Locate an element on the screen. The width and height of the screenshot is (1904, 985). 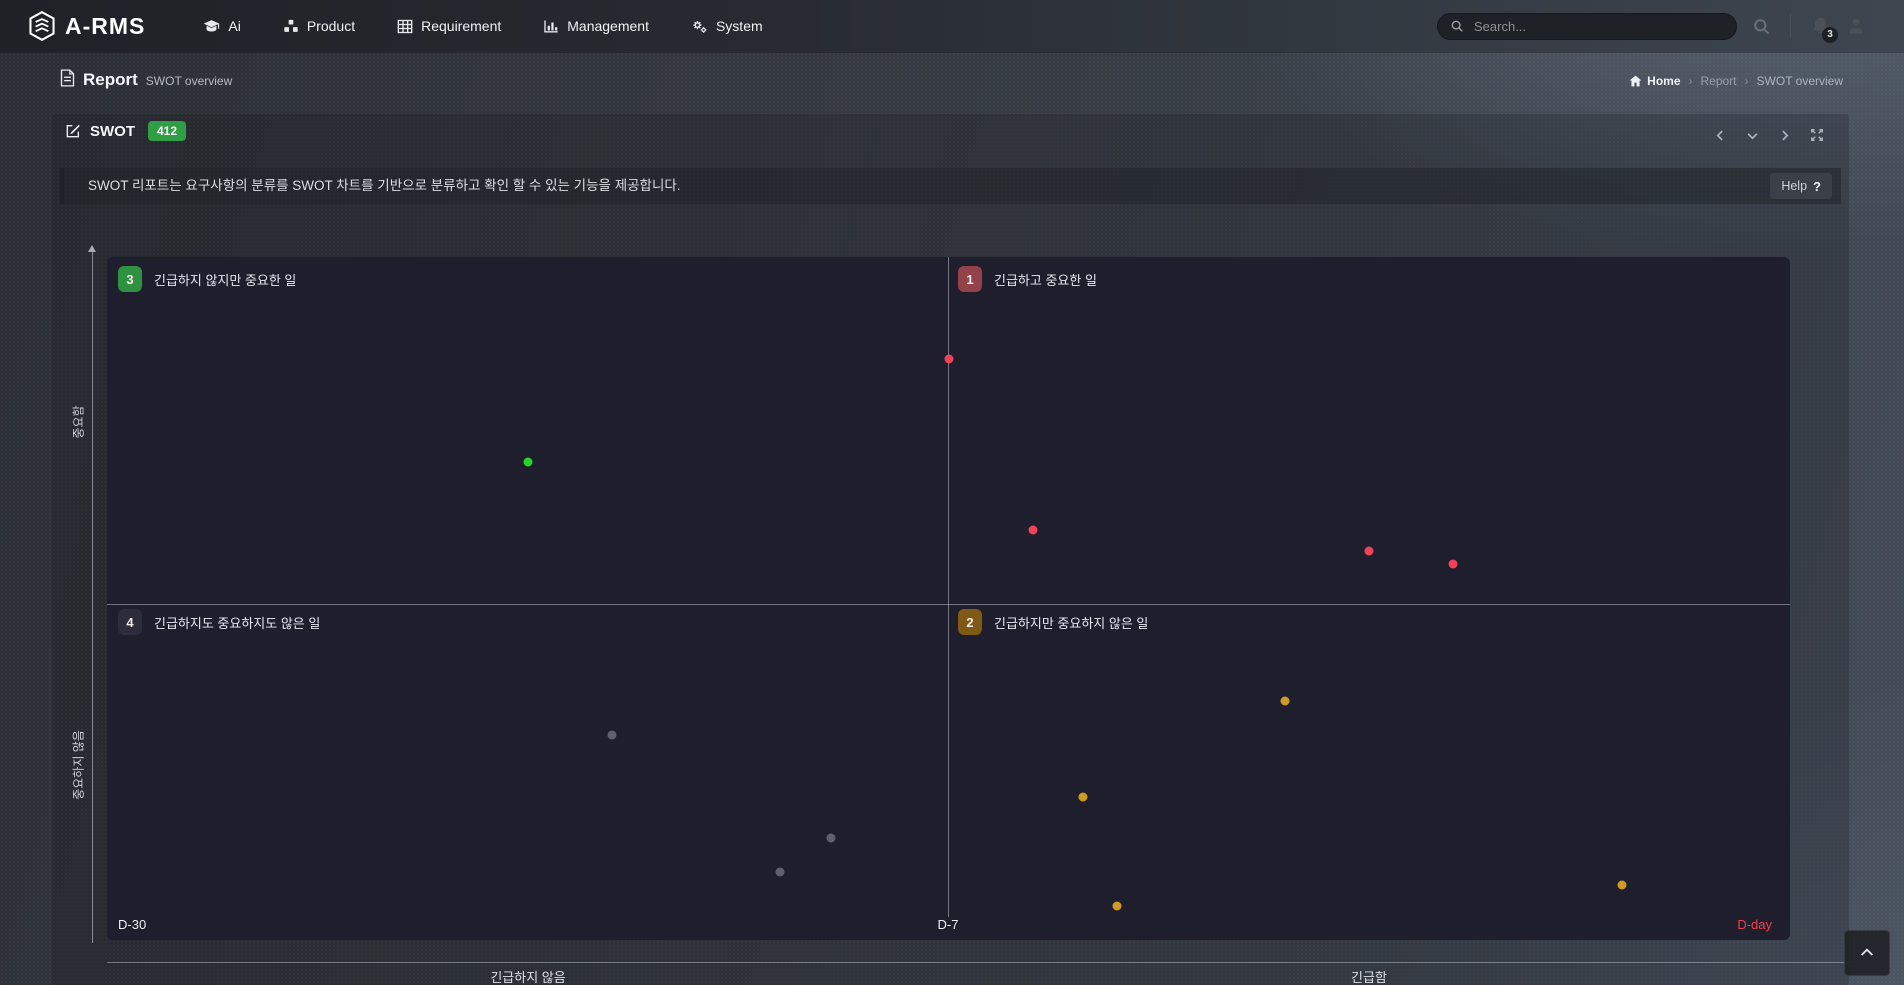
breadcrumb-home-label: Home is located at coordinates (1664, 81).